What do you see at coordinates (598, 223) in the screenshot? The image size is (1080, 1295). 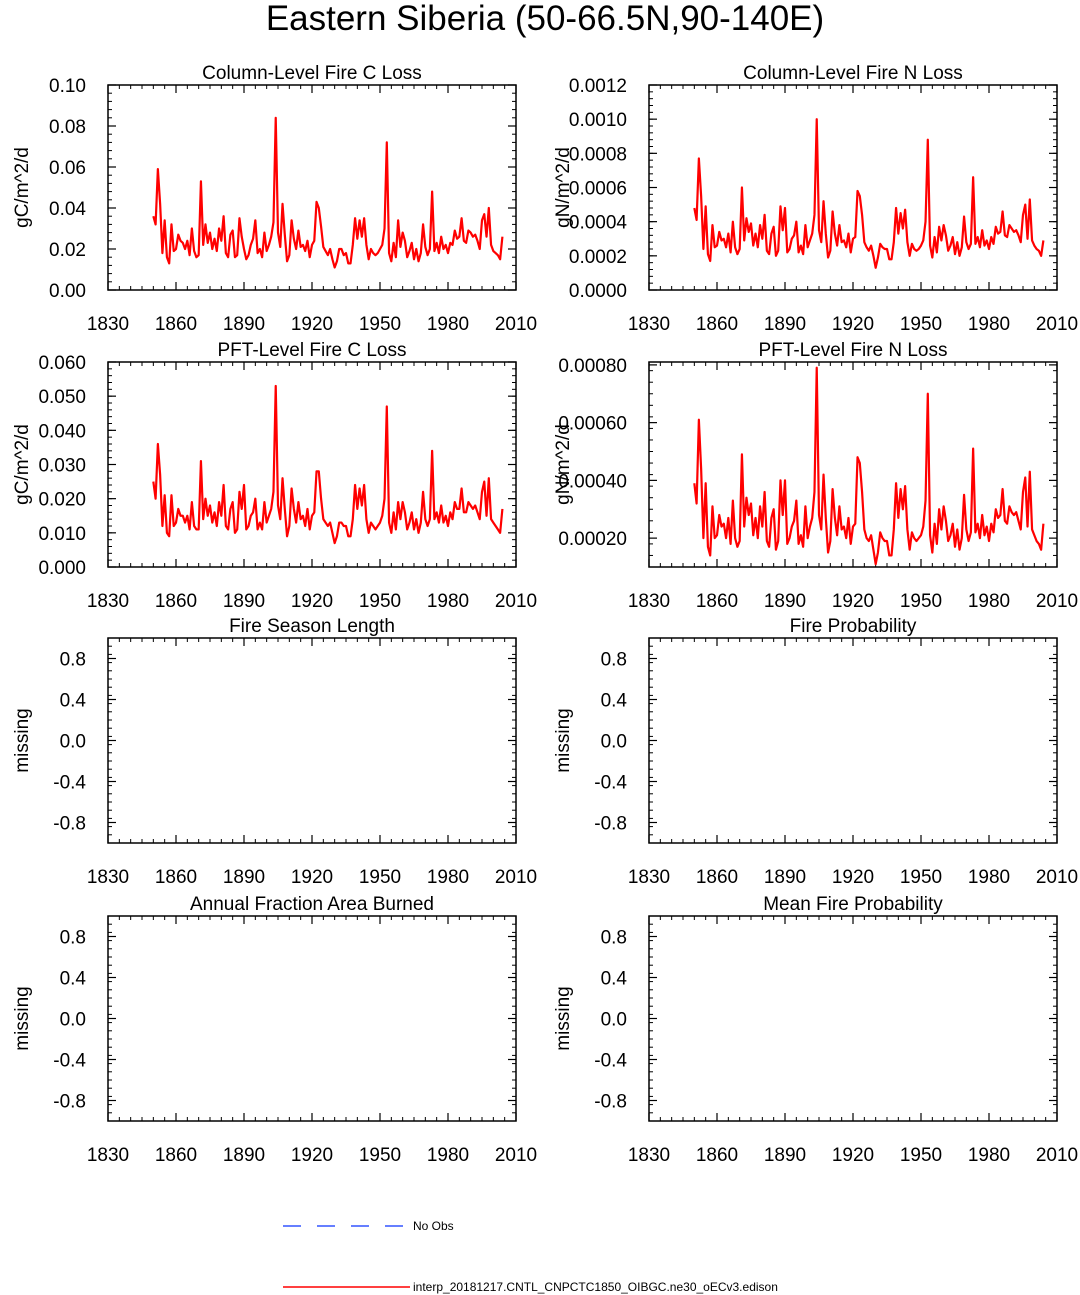 I see `y-tick-label: 0.0004` at bounding box center [598, 223].